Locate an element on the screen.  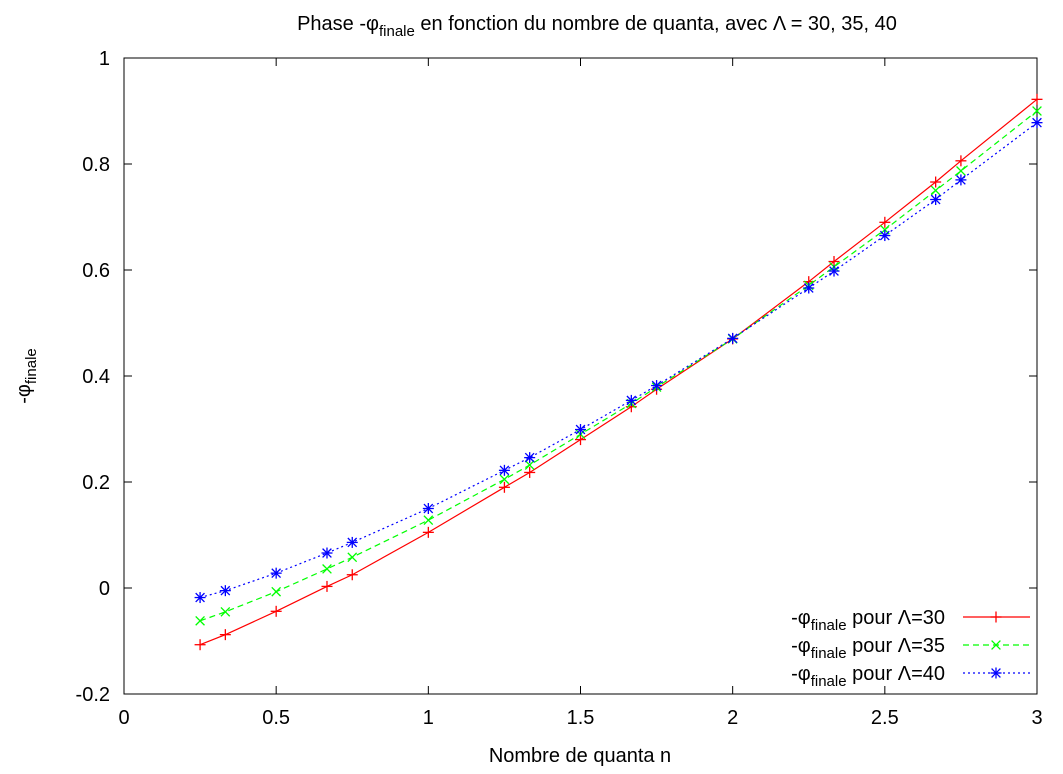
y-axis-label: -φfinale is located at coordinates (26, 376).